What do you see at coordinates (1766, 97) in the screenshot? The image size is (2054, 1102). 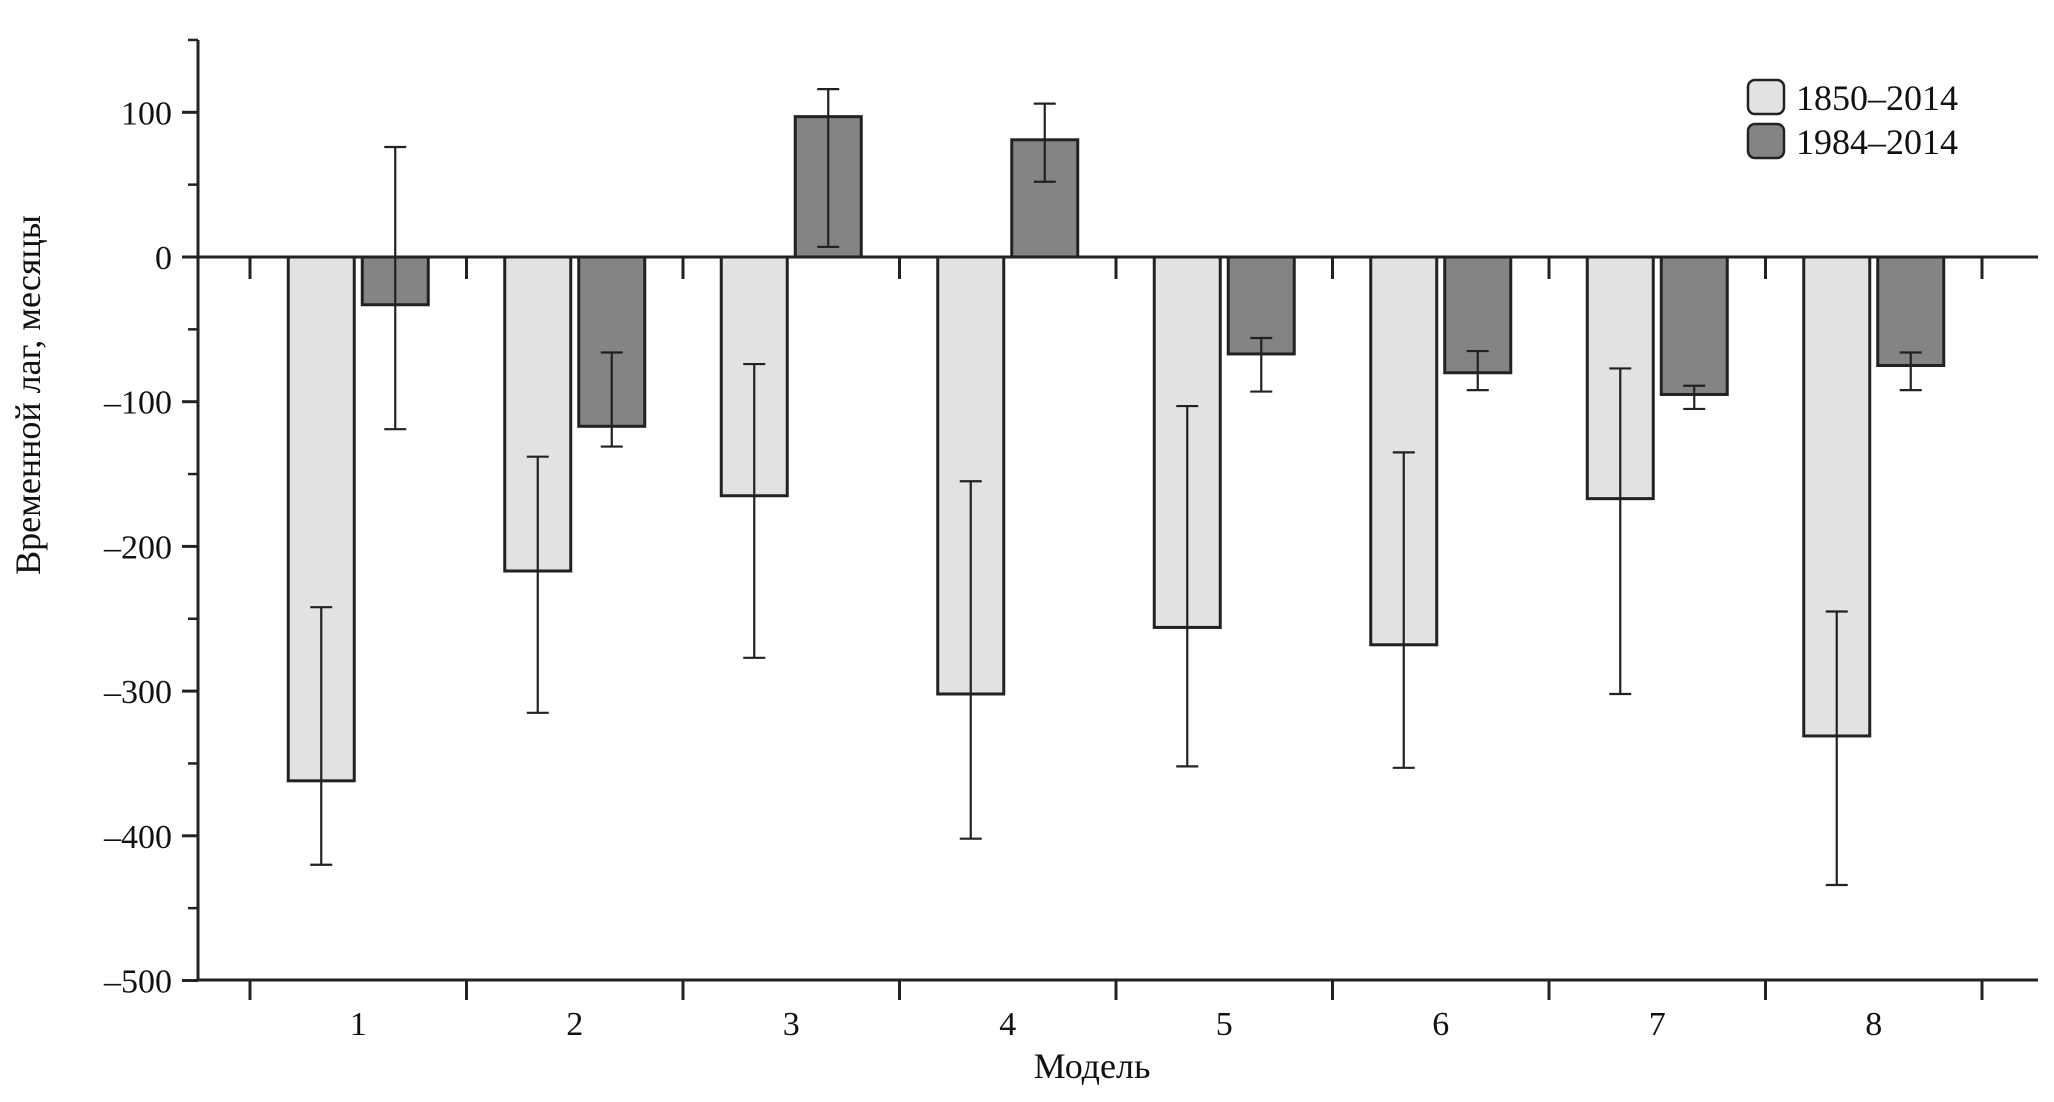 I see `legend-swatch-1850-2014` at bounding box center [1766, 97].